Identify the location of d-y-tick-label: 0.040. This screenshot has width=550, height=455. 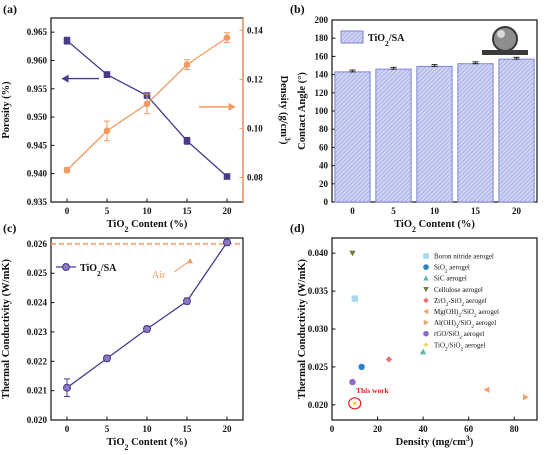
(318, 253).